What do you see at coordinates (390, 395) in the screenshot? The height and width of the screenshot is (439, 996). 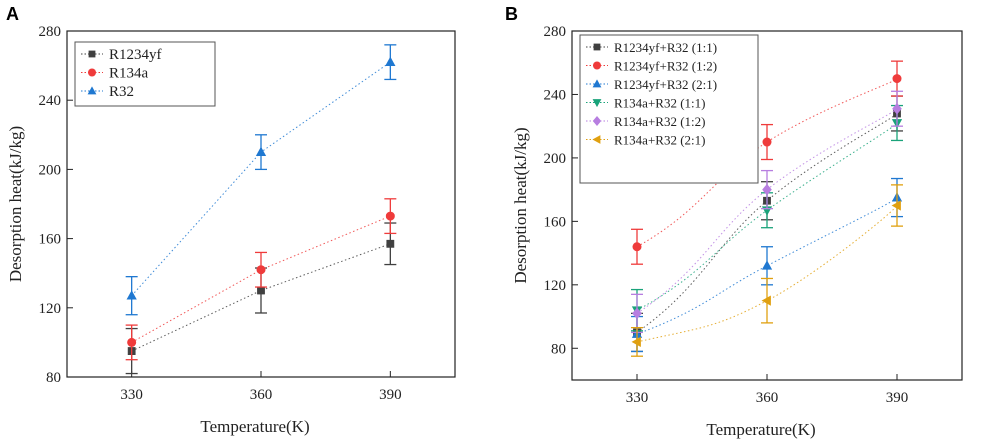 I see `x-tick-label-a-390: 390` at bounding box center [390, 395].